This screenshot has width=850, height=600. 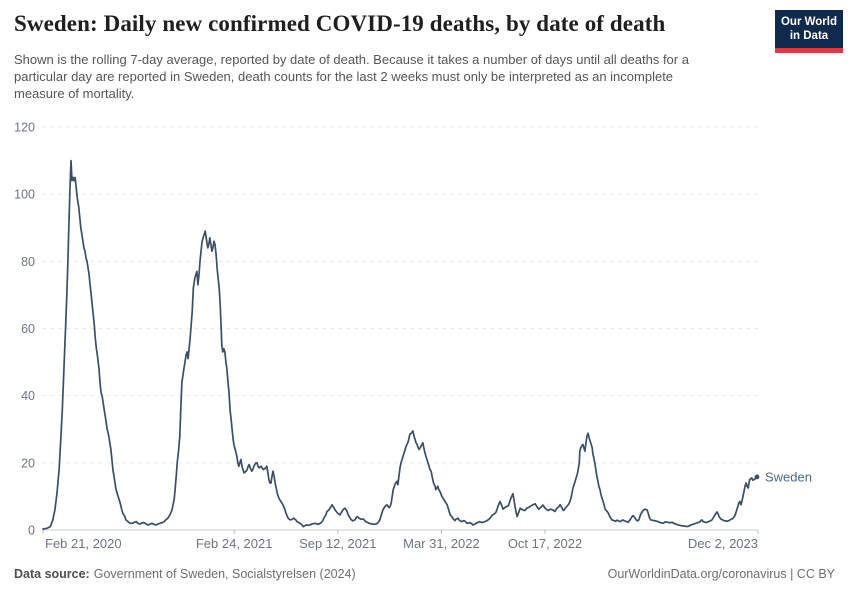 What do you see at coordinates (721, 574) in the screenshot?
I see `footer-link: OurWorldinData.org/coronavirus | CC BY` at bounding box center [721, 574].